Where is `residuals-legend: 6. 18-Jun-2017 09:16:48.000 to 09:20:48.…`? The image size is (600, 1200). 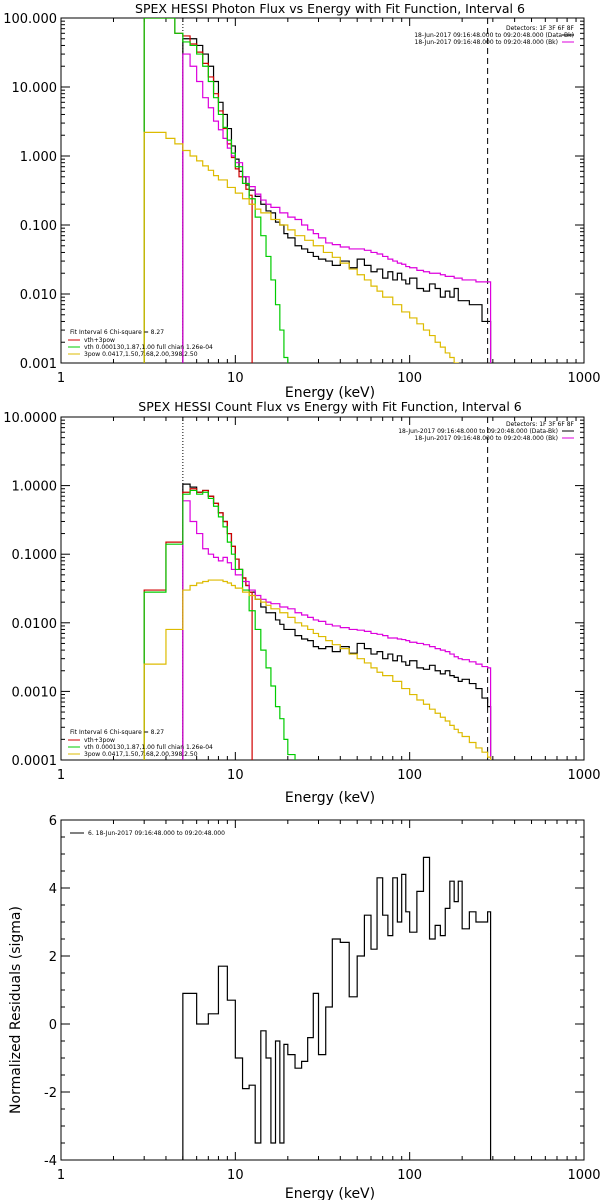
residuals-legend: 6. 18-Jun-2017 09:16:48.000 to 09:20:48.… is located at coordinates (156, 833).